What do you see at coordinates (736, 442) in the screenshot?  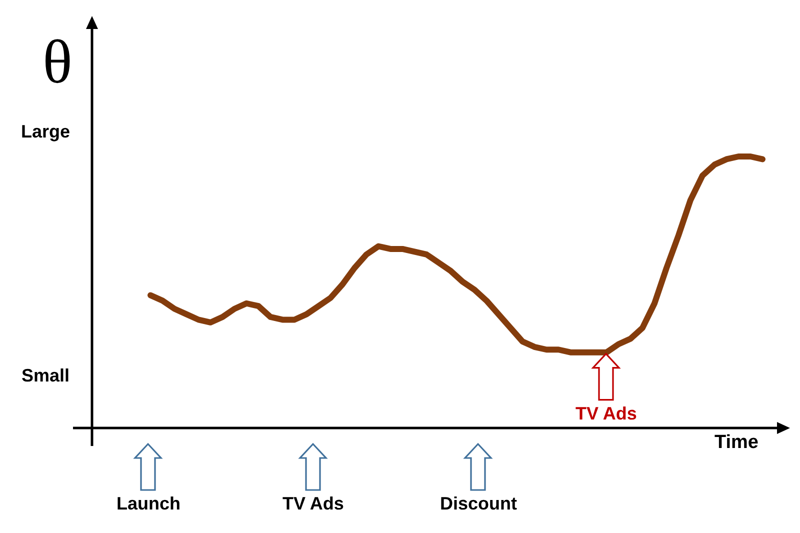 I see `x-axis-title: Time` at bounding box center [736, 442].